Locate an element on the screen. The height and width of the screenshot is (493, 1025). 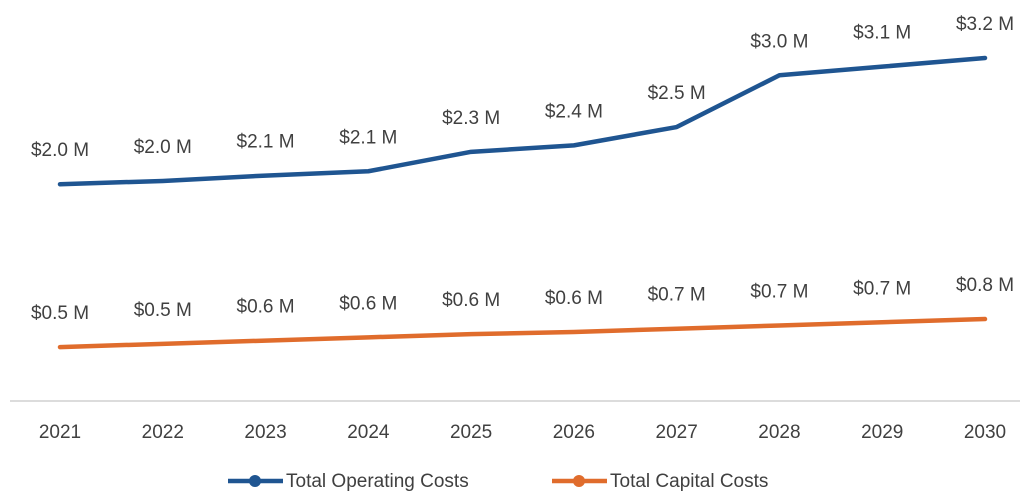
x-tick-label: 2030 is located at coordinates (985, 432).